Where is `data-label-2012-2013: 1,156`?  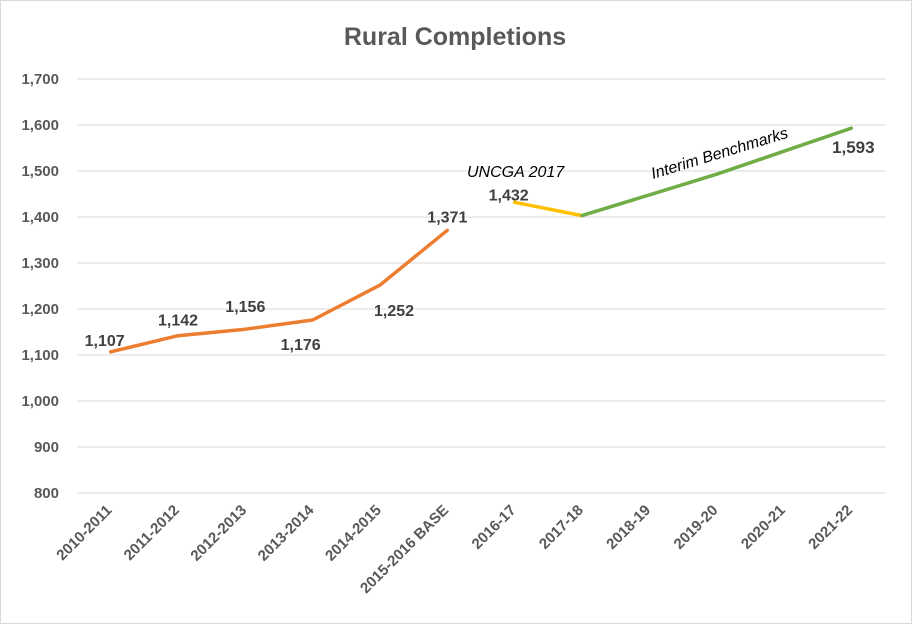 data-label-2012-2013: 1,156 is located at coordinates (245, 307).